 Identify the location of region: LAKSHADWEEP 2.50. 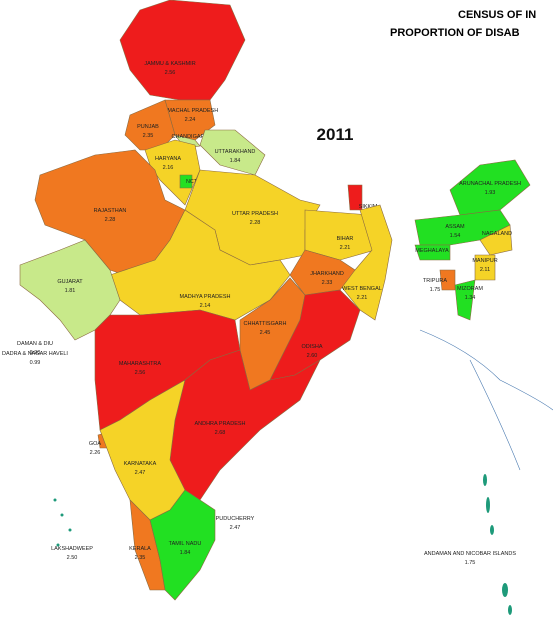
(72, 553).